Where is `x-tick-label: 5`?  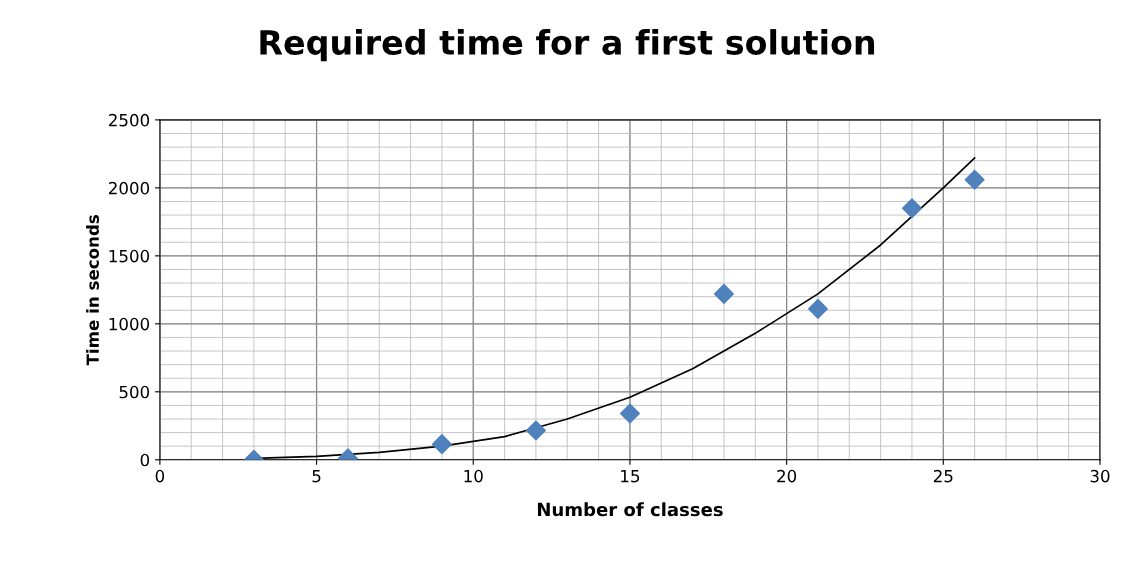 x-tick-label: 5 is located at coordinates (316, 476).